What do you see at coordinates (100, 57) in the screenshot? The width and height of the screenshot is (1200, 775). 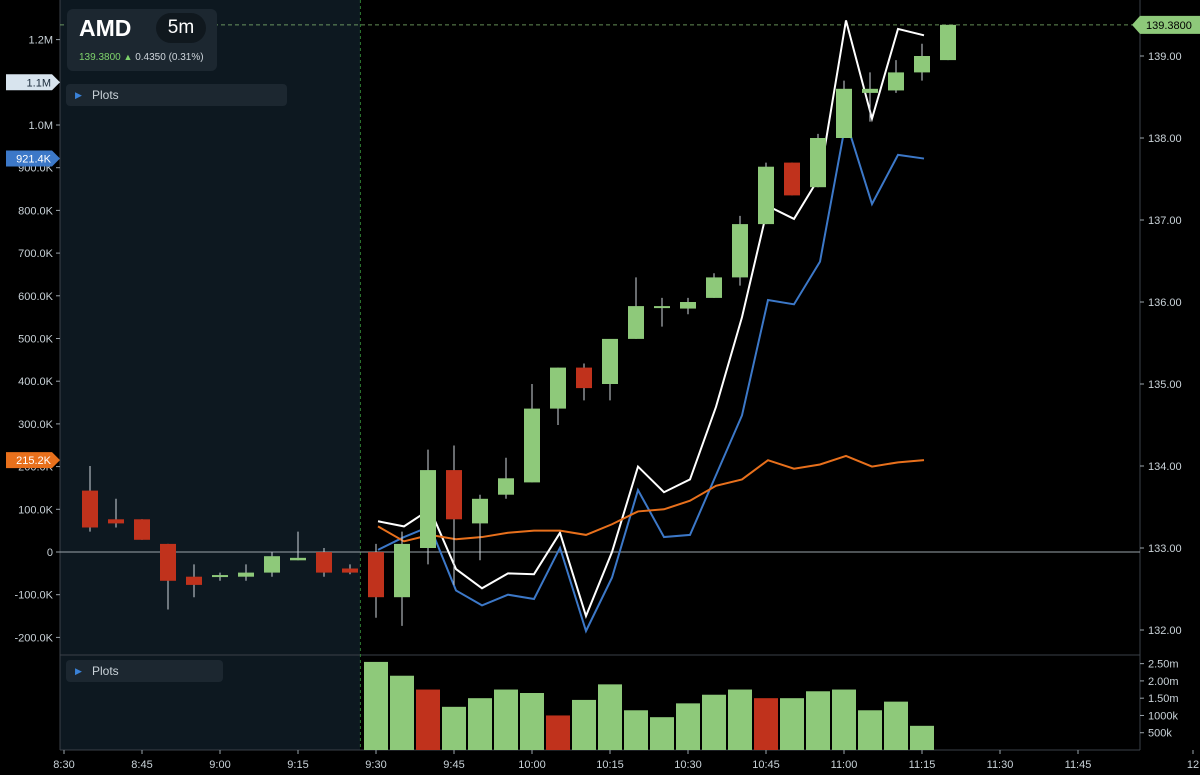 I see `last-price: 139.3800` at bounding box center [100, 57].